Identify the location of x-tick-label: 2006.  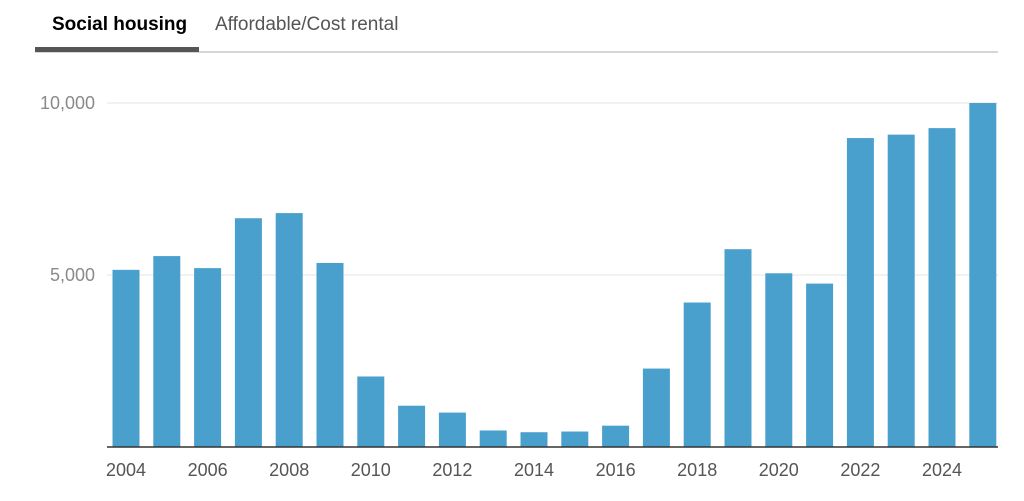
(208, 470).